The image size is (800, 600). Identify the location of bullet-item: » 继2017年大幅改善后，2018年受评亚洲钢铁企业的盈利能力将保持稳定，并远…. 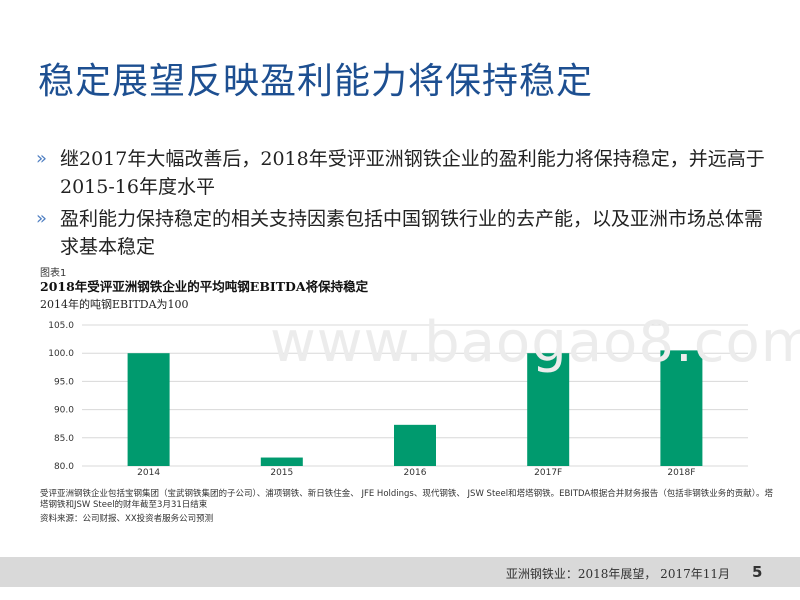
(406, 173).